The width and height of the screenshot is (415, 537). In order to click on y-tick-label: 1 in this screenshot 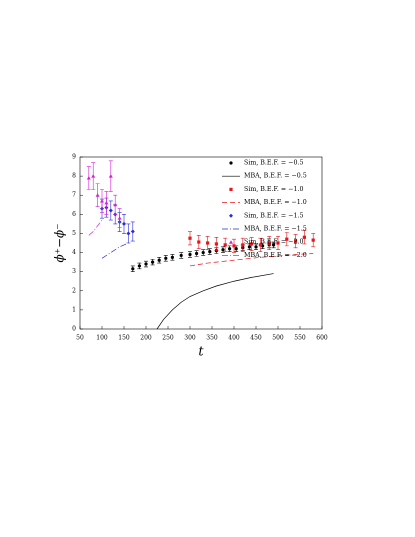, I will do `click(74, 309)`.